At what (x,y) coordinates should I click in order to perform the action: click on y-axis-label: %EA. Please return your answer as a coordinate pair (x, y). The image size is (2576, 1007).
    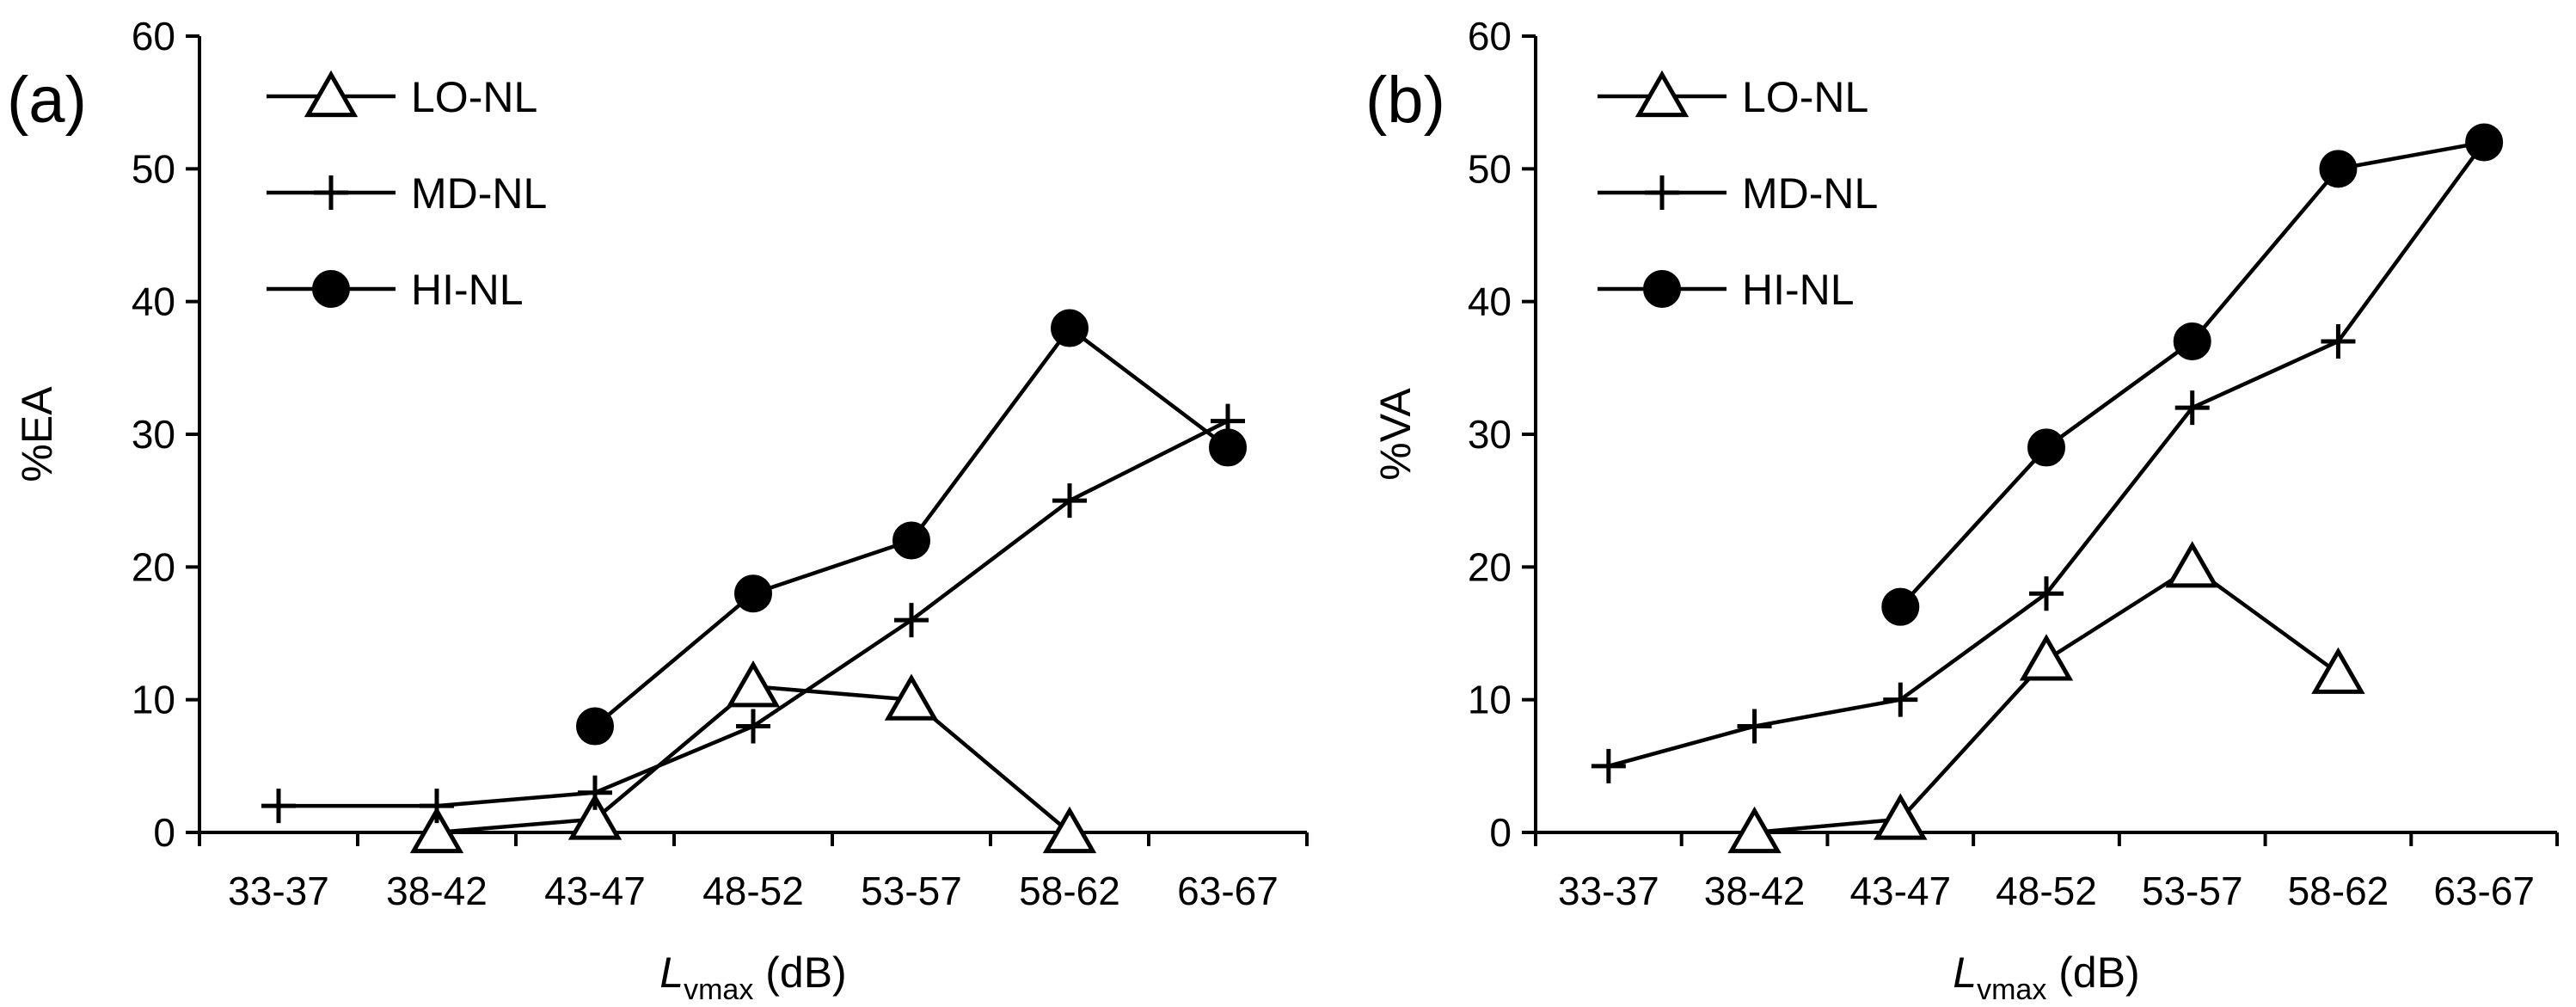
    Looking at the image, I should click on (37, 434).